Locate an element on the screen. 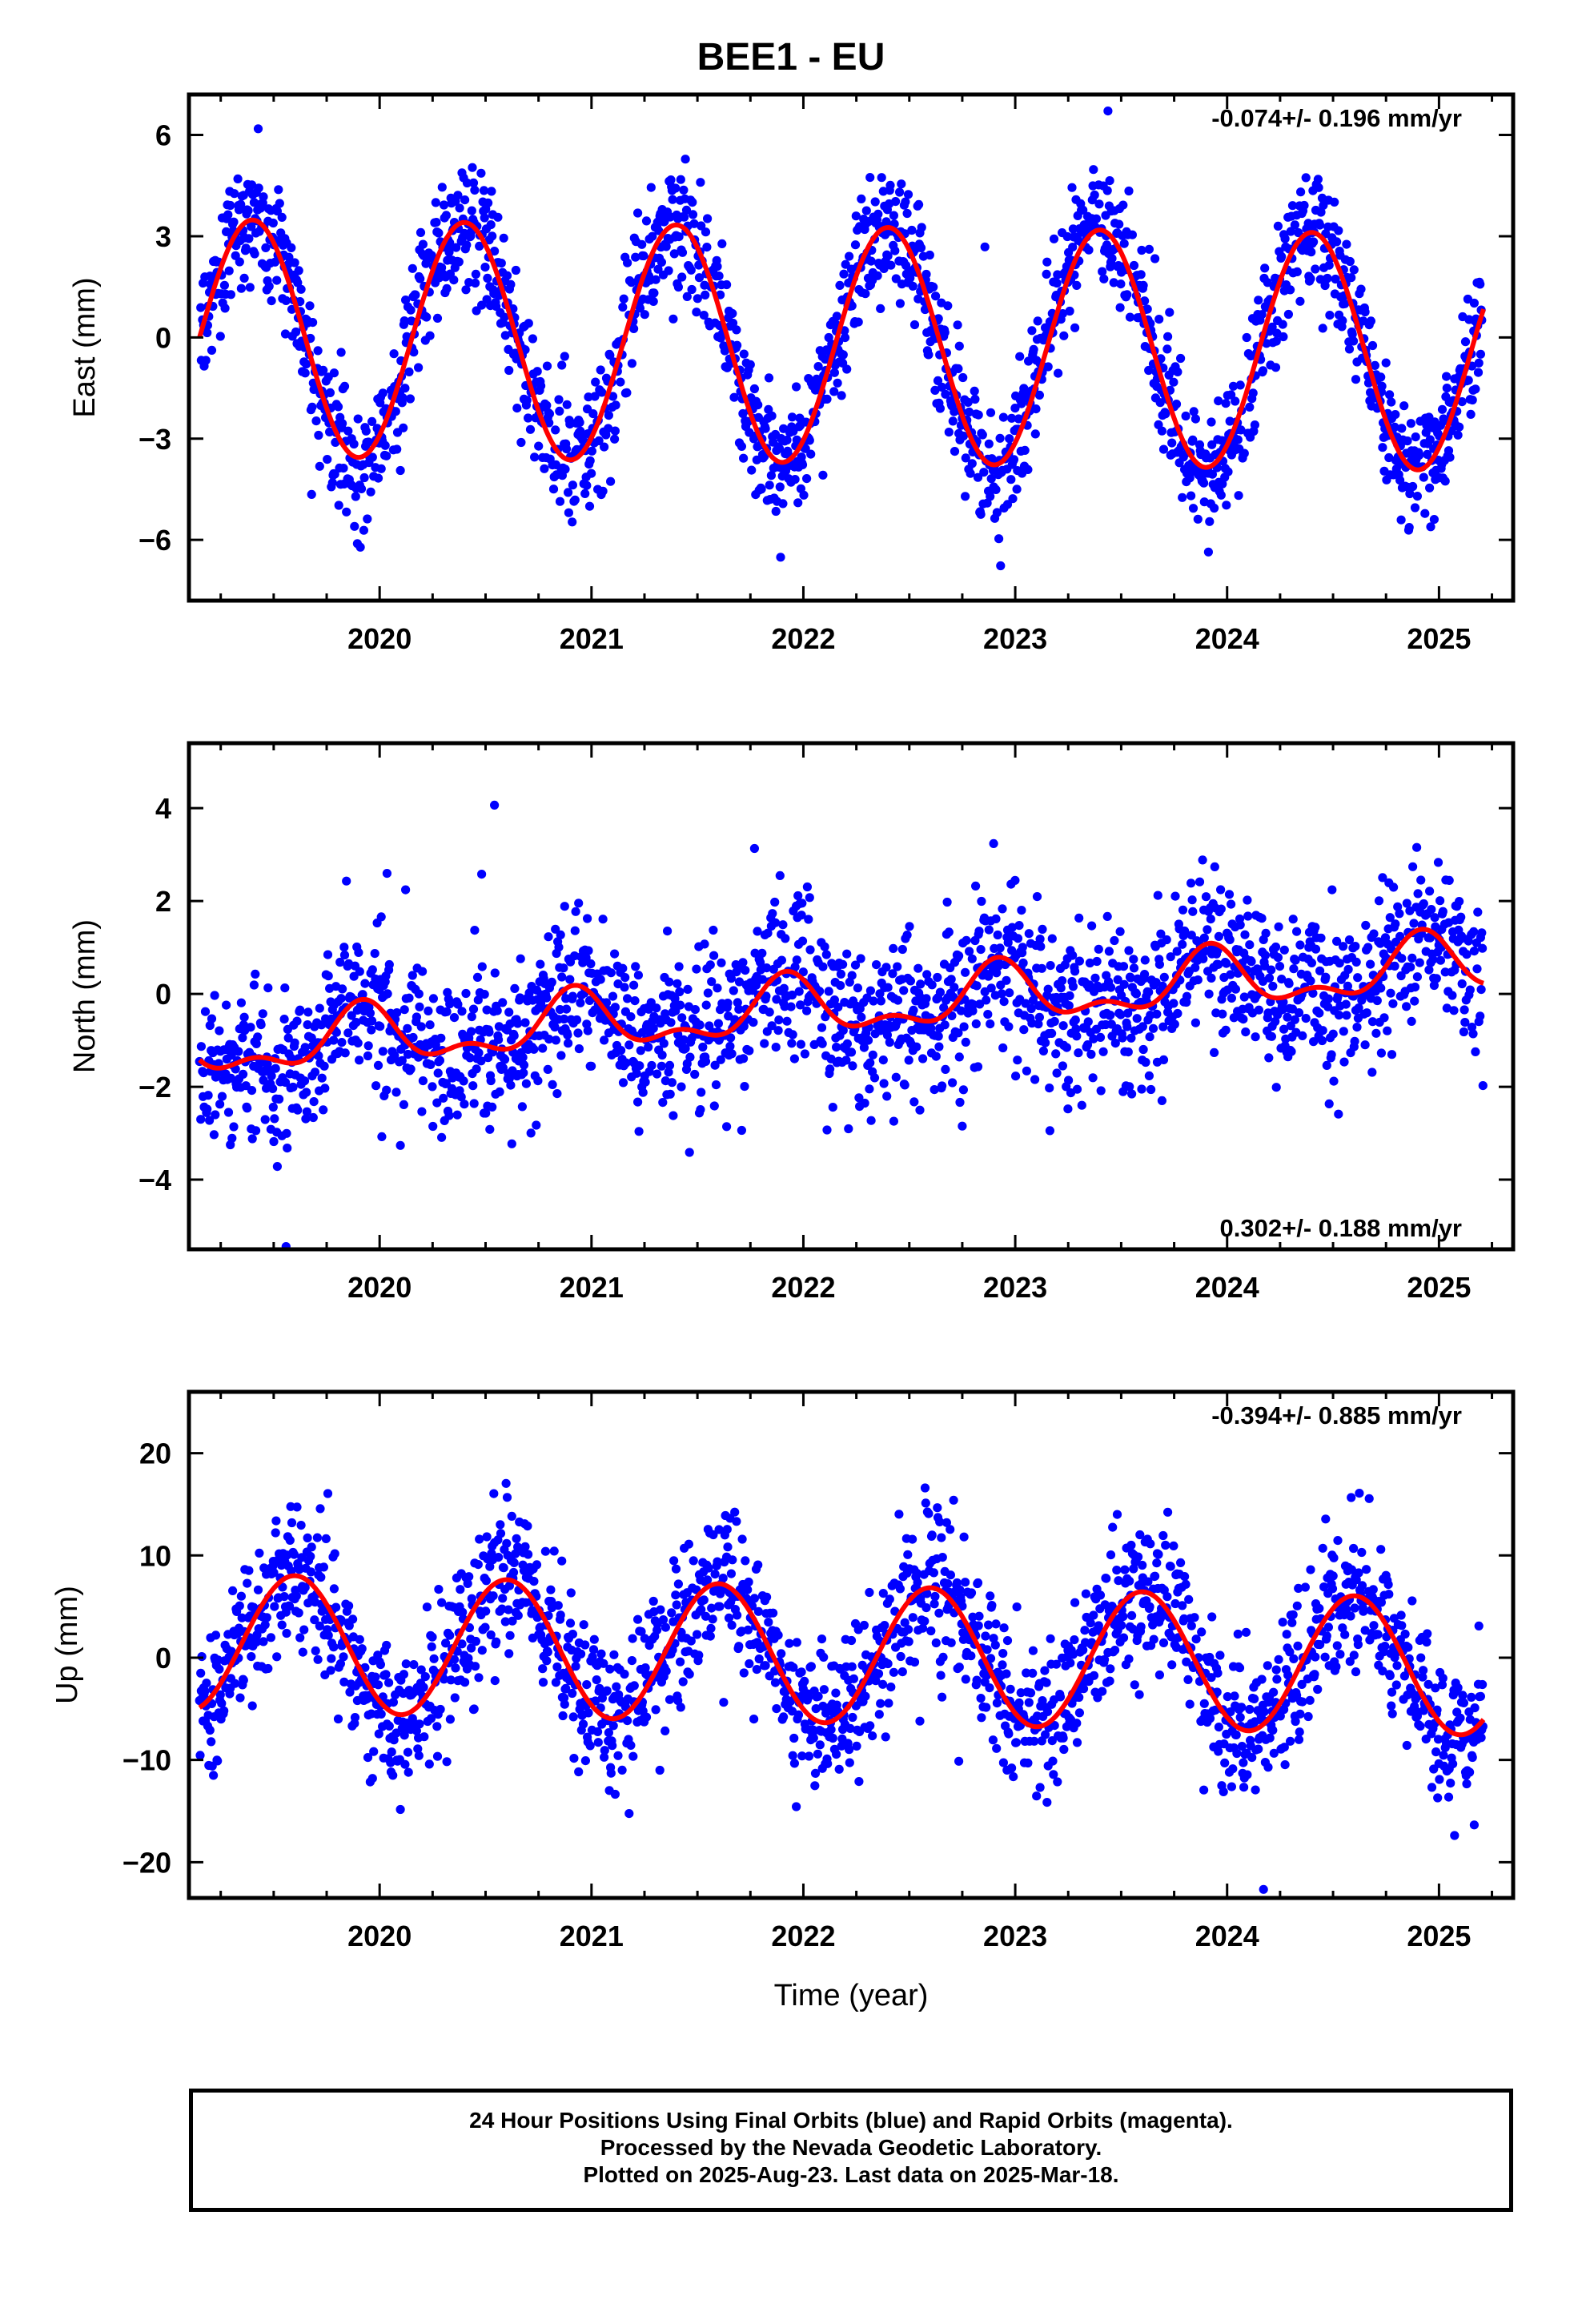 The width and height of the screenshot is (1582, 2324). east-y-tick-label: 6 is located at coordinates (163, 135).